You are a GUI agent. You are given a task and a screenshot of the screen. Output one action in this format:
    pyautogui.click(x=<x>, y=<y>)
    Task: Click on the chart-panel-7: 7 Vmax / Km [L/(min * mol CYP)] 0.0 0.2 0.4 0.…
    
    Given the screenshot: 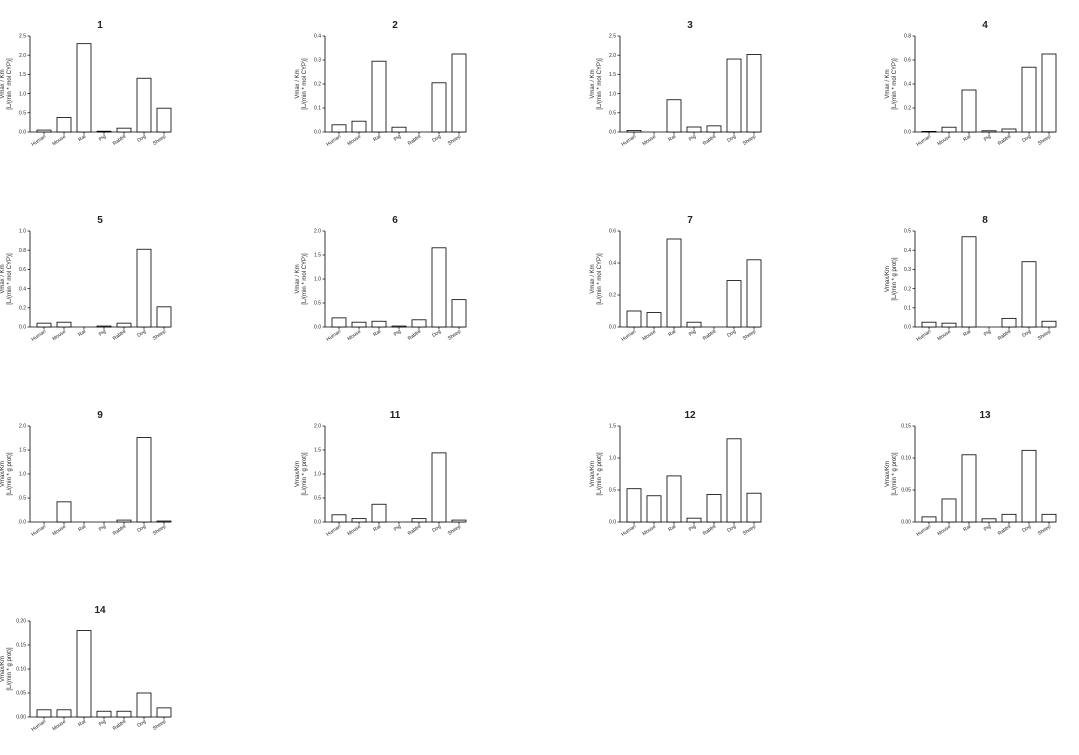 What is the action you would take?
    pyautogui.click(x=676, y=279)
    